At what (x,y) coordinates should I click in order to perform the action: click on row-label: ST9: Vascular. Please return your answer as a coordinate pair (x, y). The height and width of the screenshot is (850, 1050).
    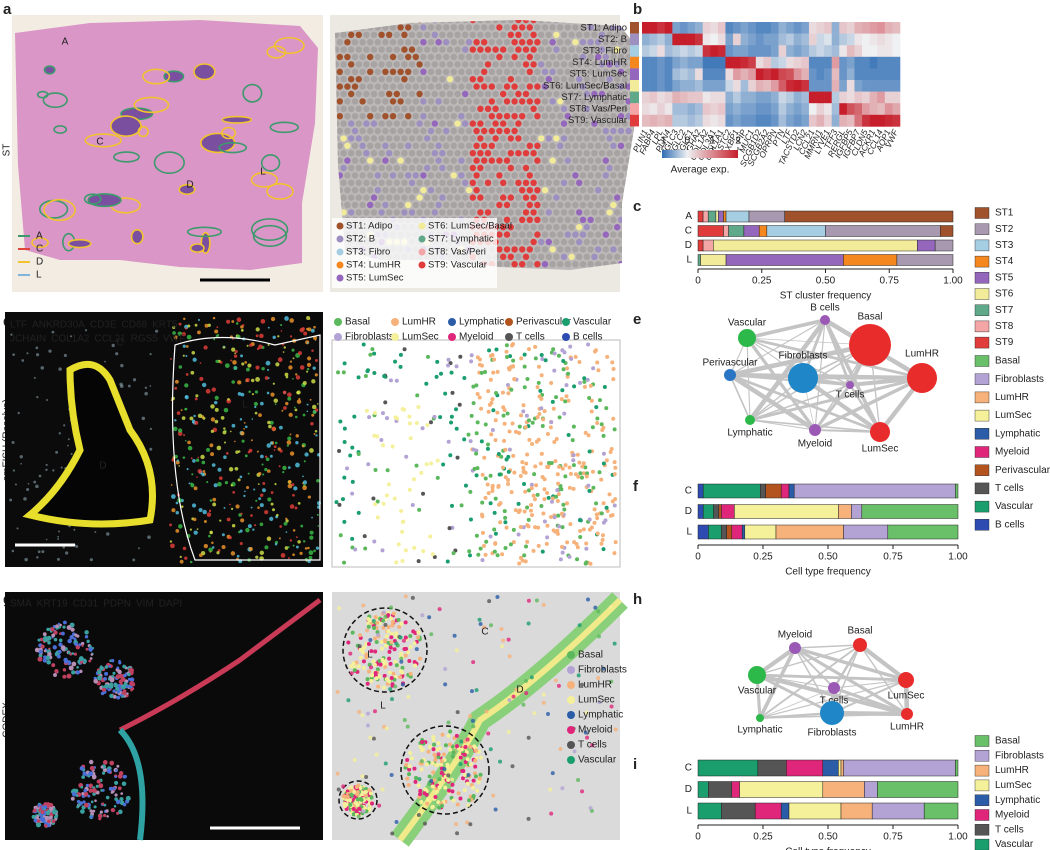
    Looking at the image, I should click on (597, 120).